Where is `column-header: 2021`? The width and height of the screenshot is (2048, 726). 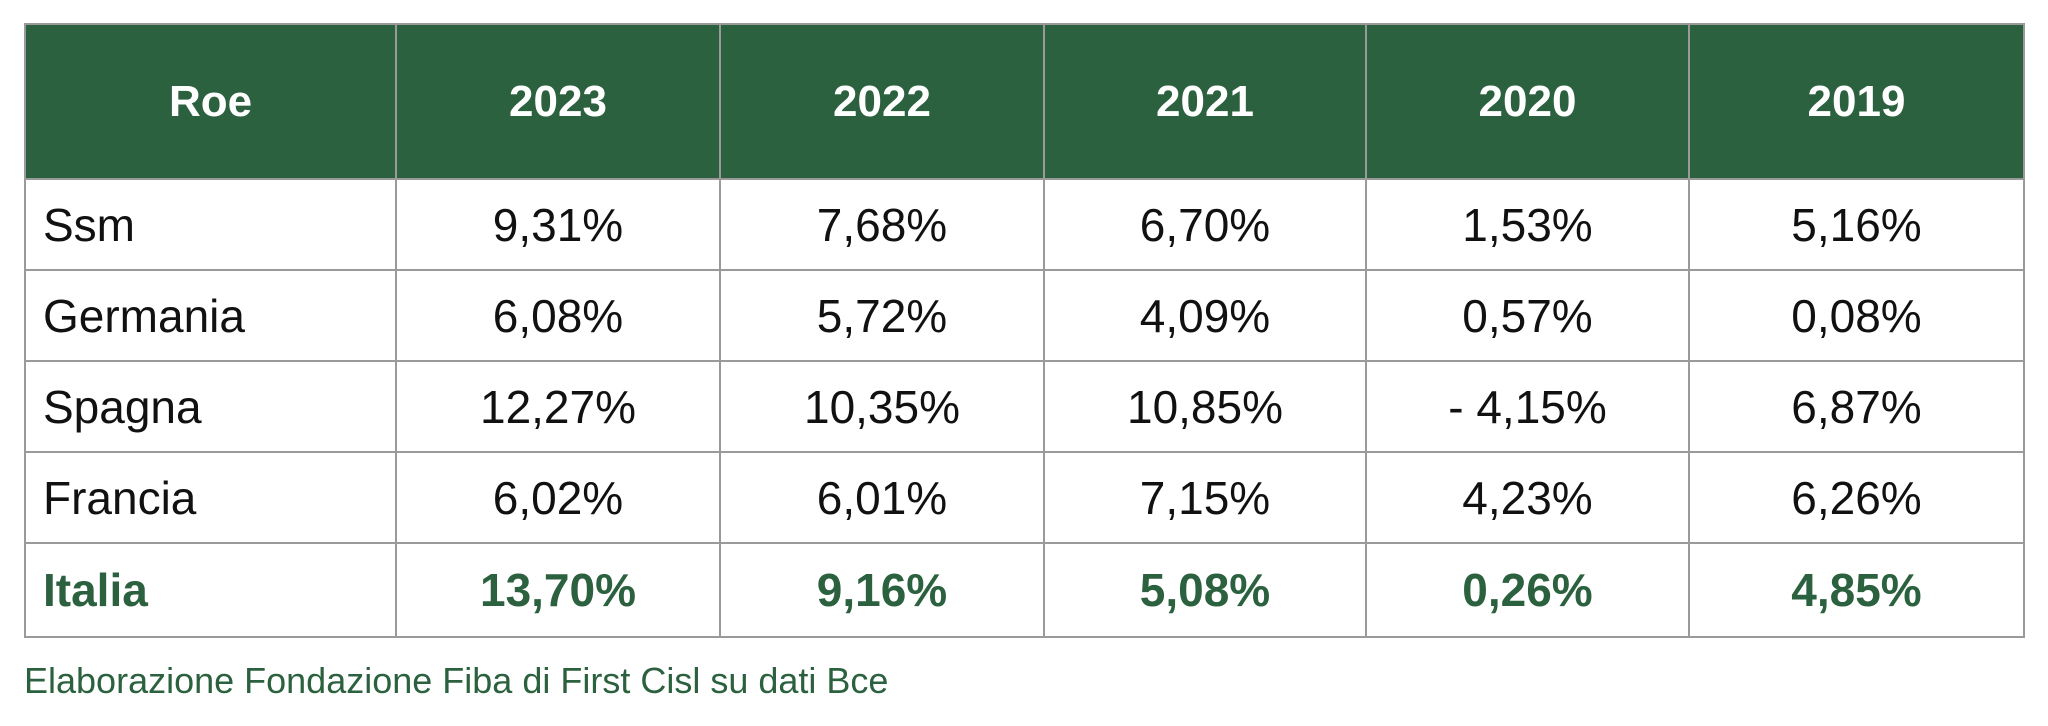 column-header: 2021 is located at coordinates (1205, 101).